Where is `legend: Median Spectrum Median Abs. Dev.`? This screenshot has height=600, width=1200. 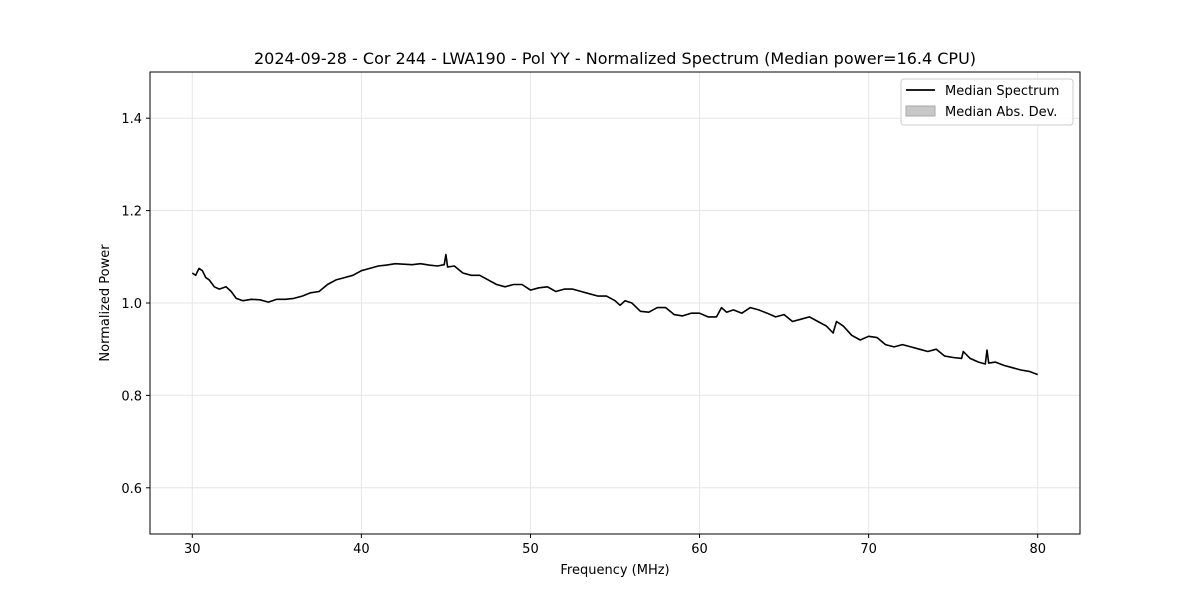 legend: Median Spectrum Median Abs. Dev. is located at coordinates (987, 102).